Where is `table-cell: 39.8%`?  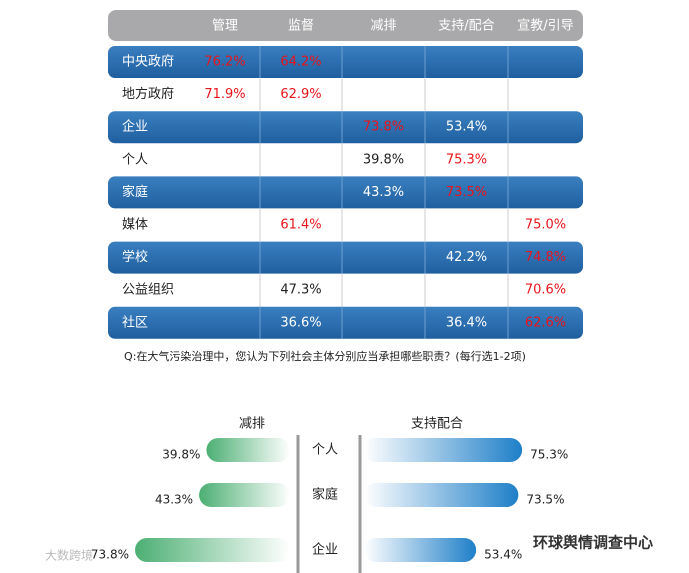 table-cell: 39.8% is located at coordinates (383, 159).